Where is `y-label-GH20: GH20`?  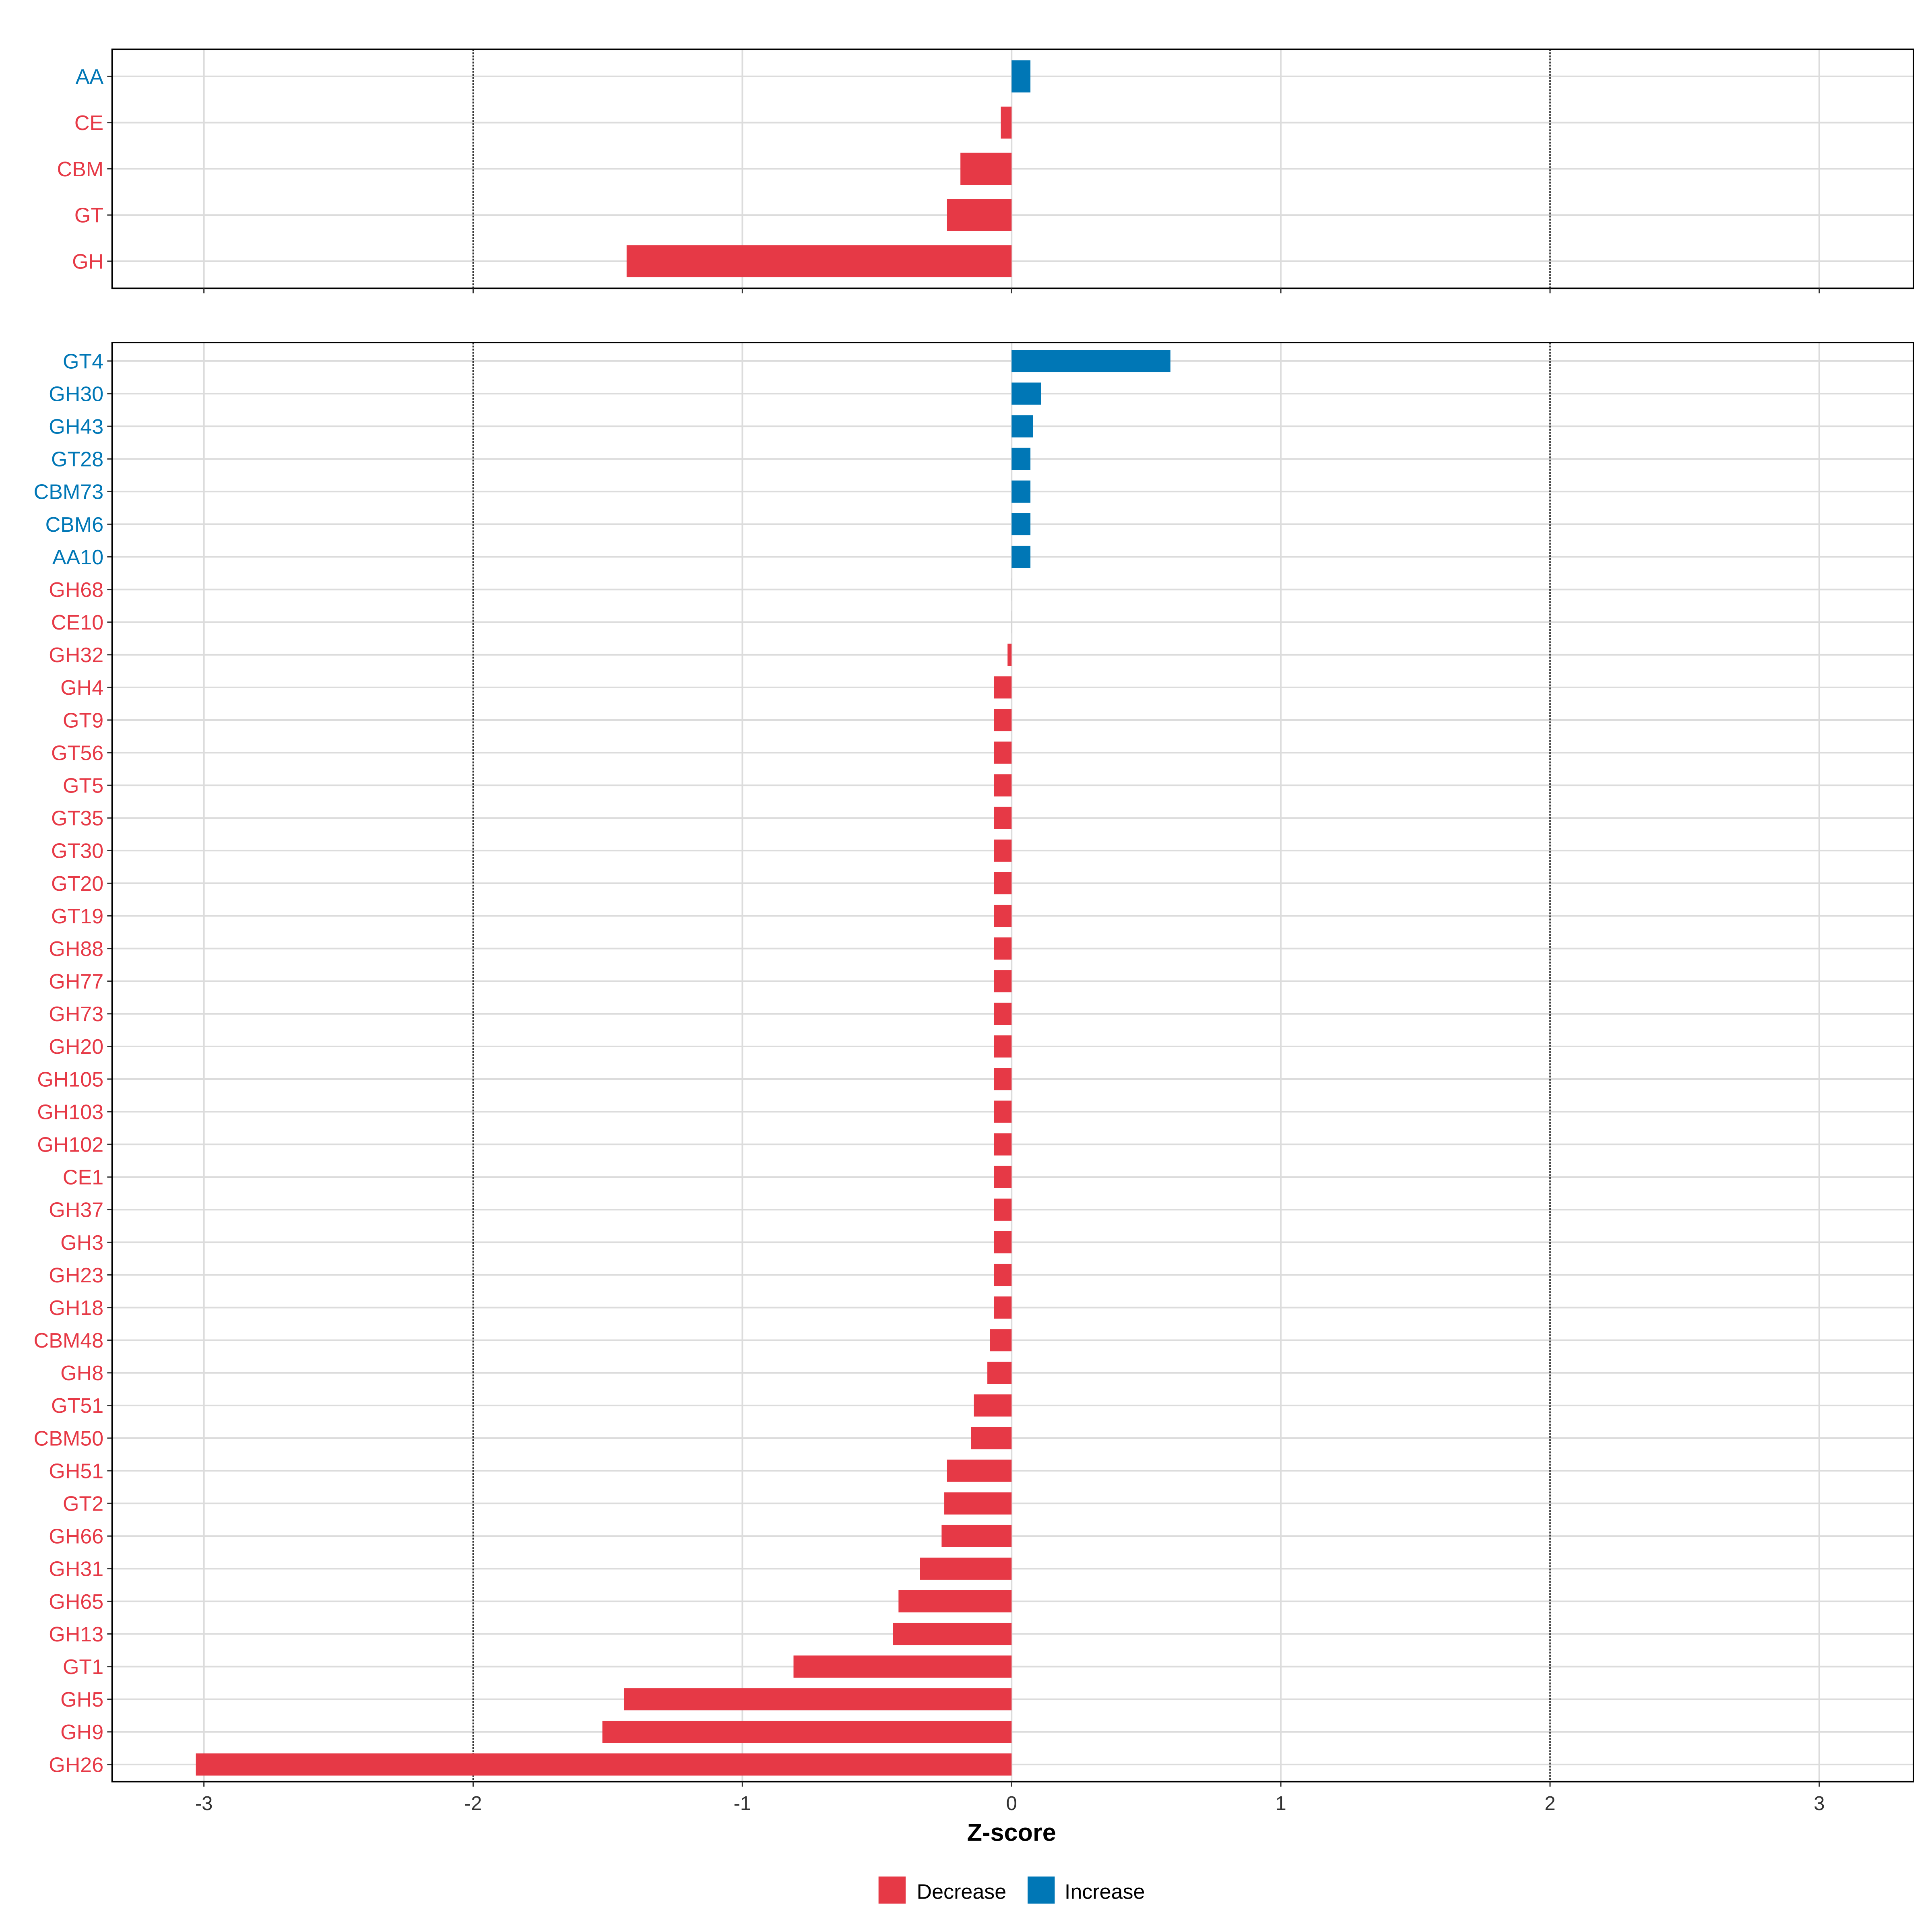 y-label-GH20: GH20 is located at coordinates (76, 1047).